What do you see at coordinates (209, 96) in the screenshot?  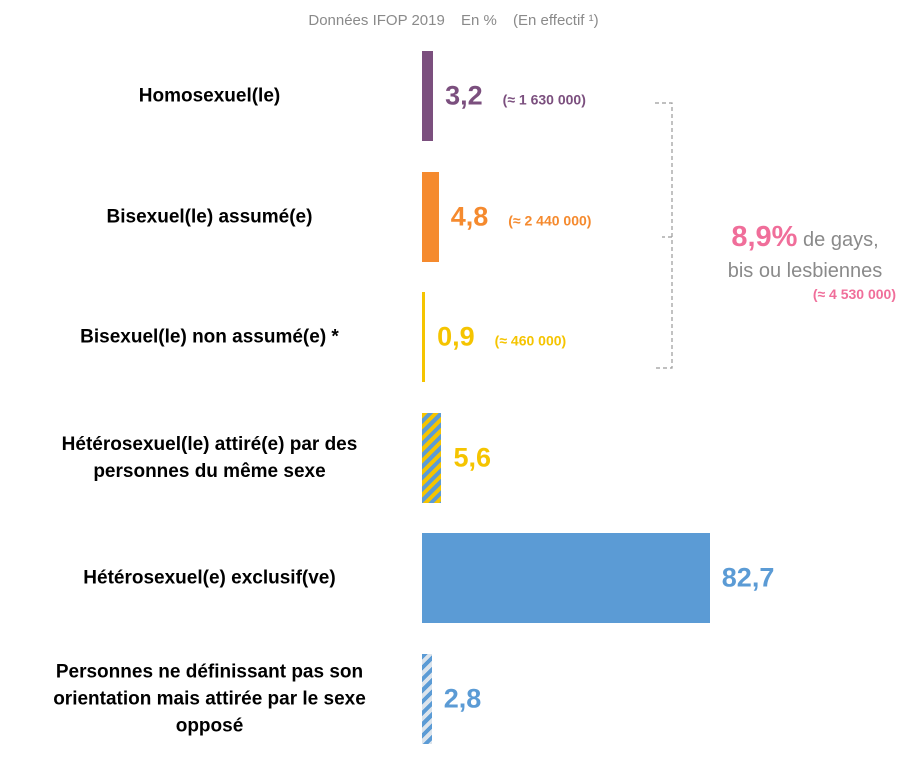 I see `category-label: Homosexuel(le)` at bounding box center [209, 96].